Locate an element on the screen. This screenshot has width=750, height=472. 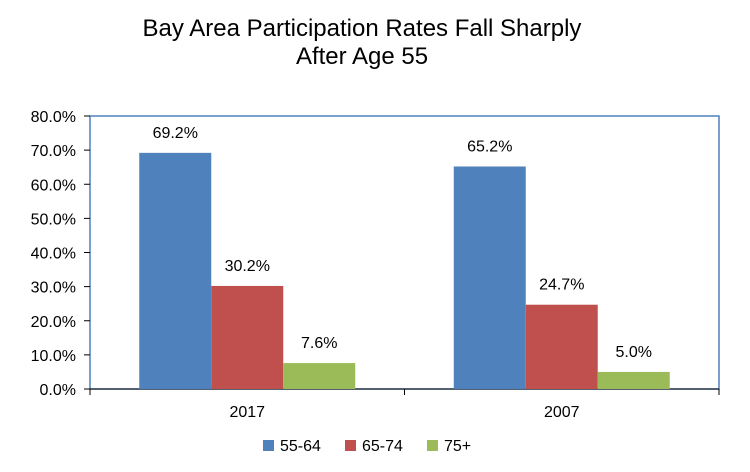
y-tick-label: 20.0% is located at coordinates (53, 322).